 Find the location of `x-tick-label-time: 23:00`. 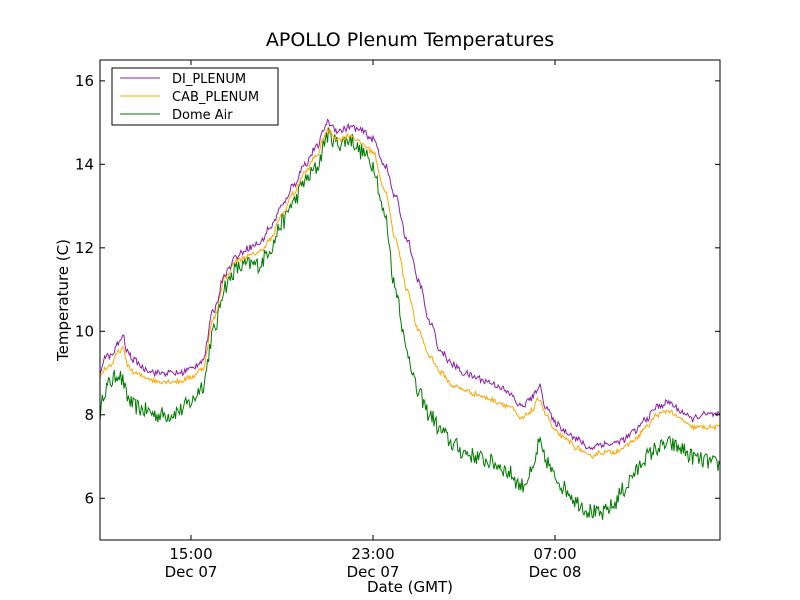

x-tick-label-time: 23:00 is located at coordinates (372, 554).